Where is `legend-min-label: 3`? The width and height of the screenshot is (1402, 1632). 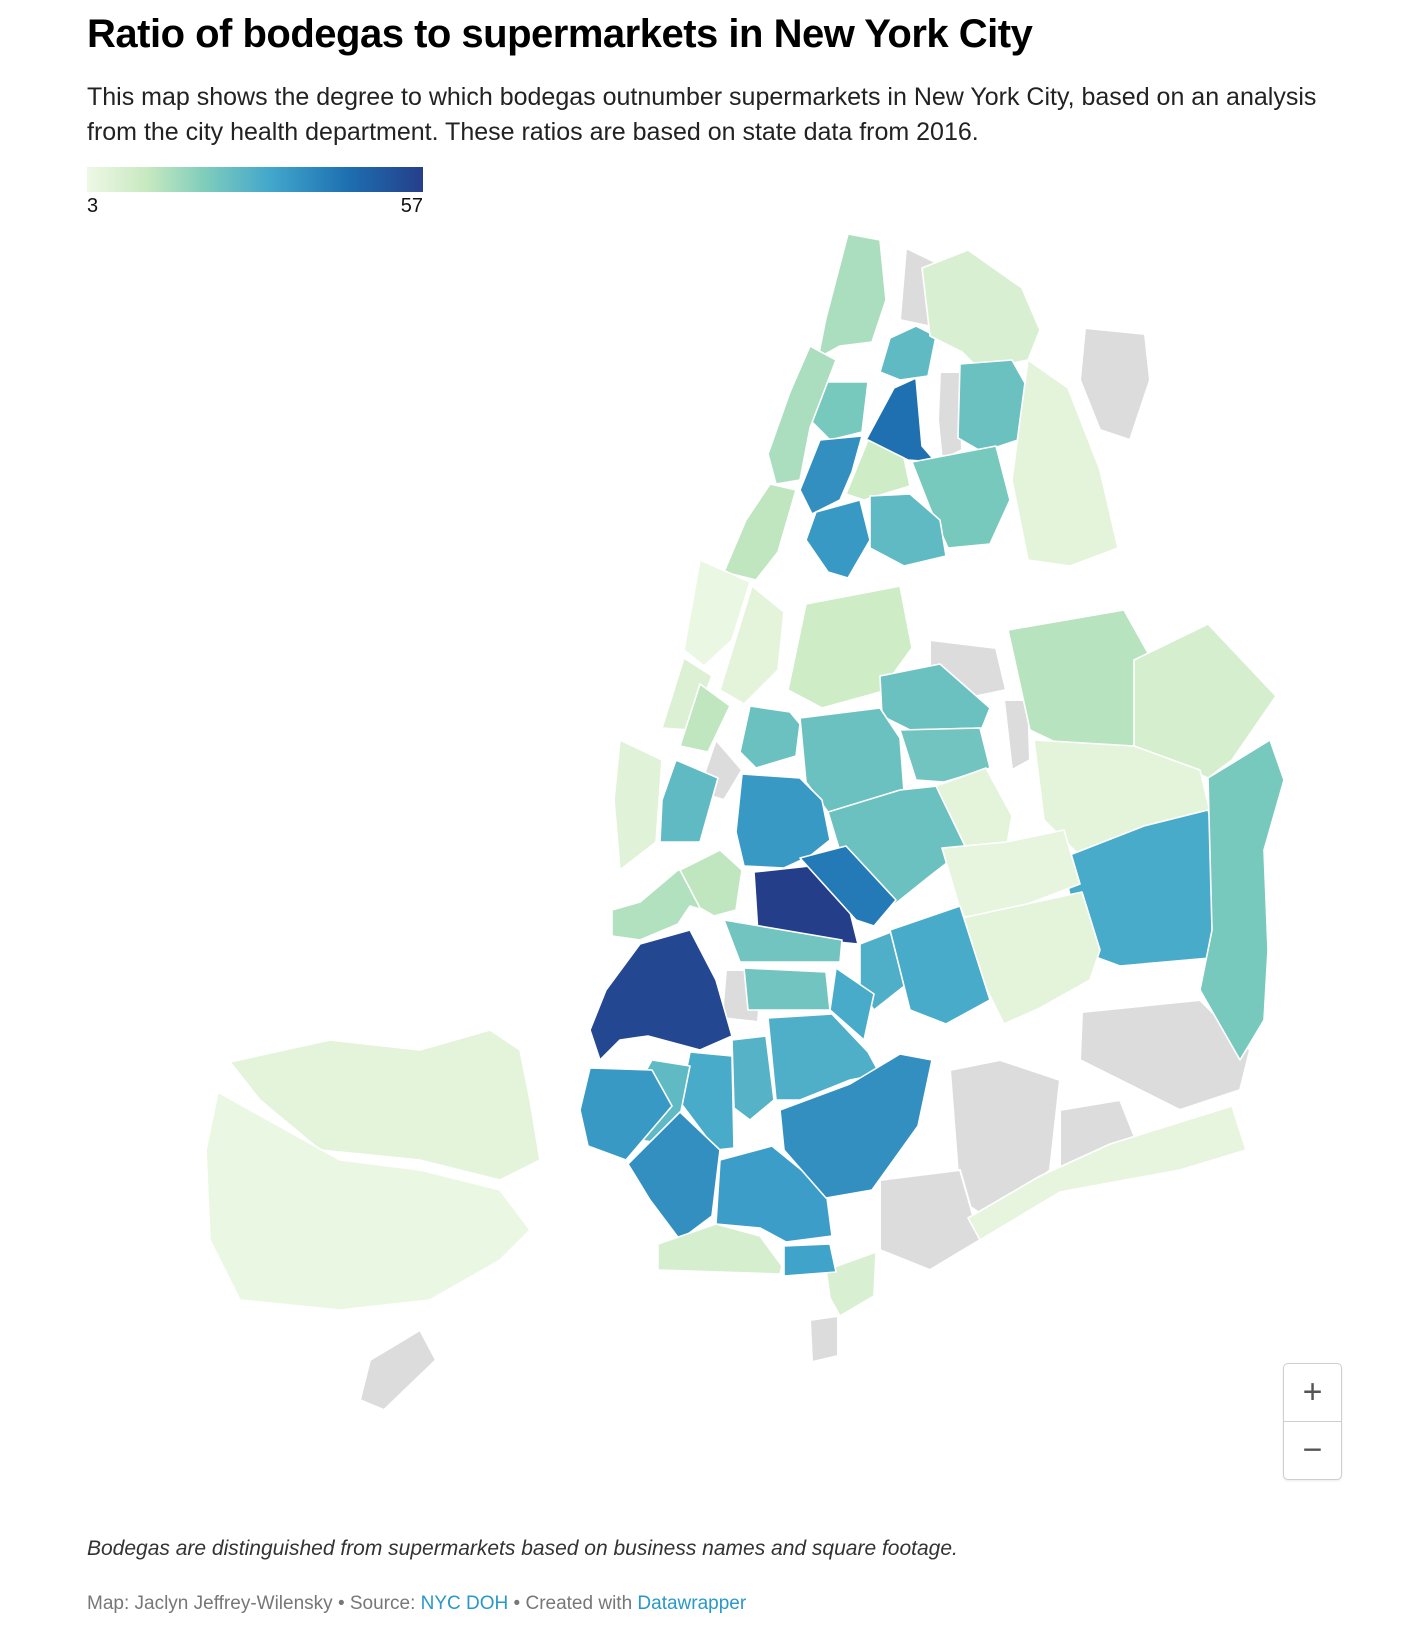 legend-min-label: 3 is located at coordinates (93, 206).